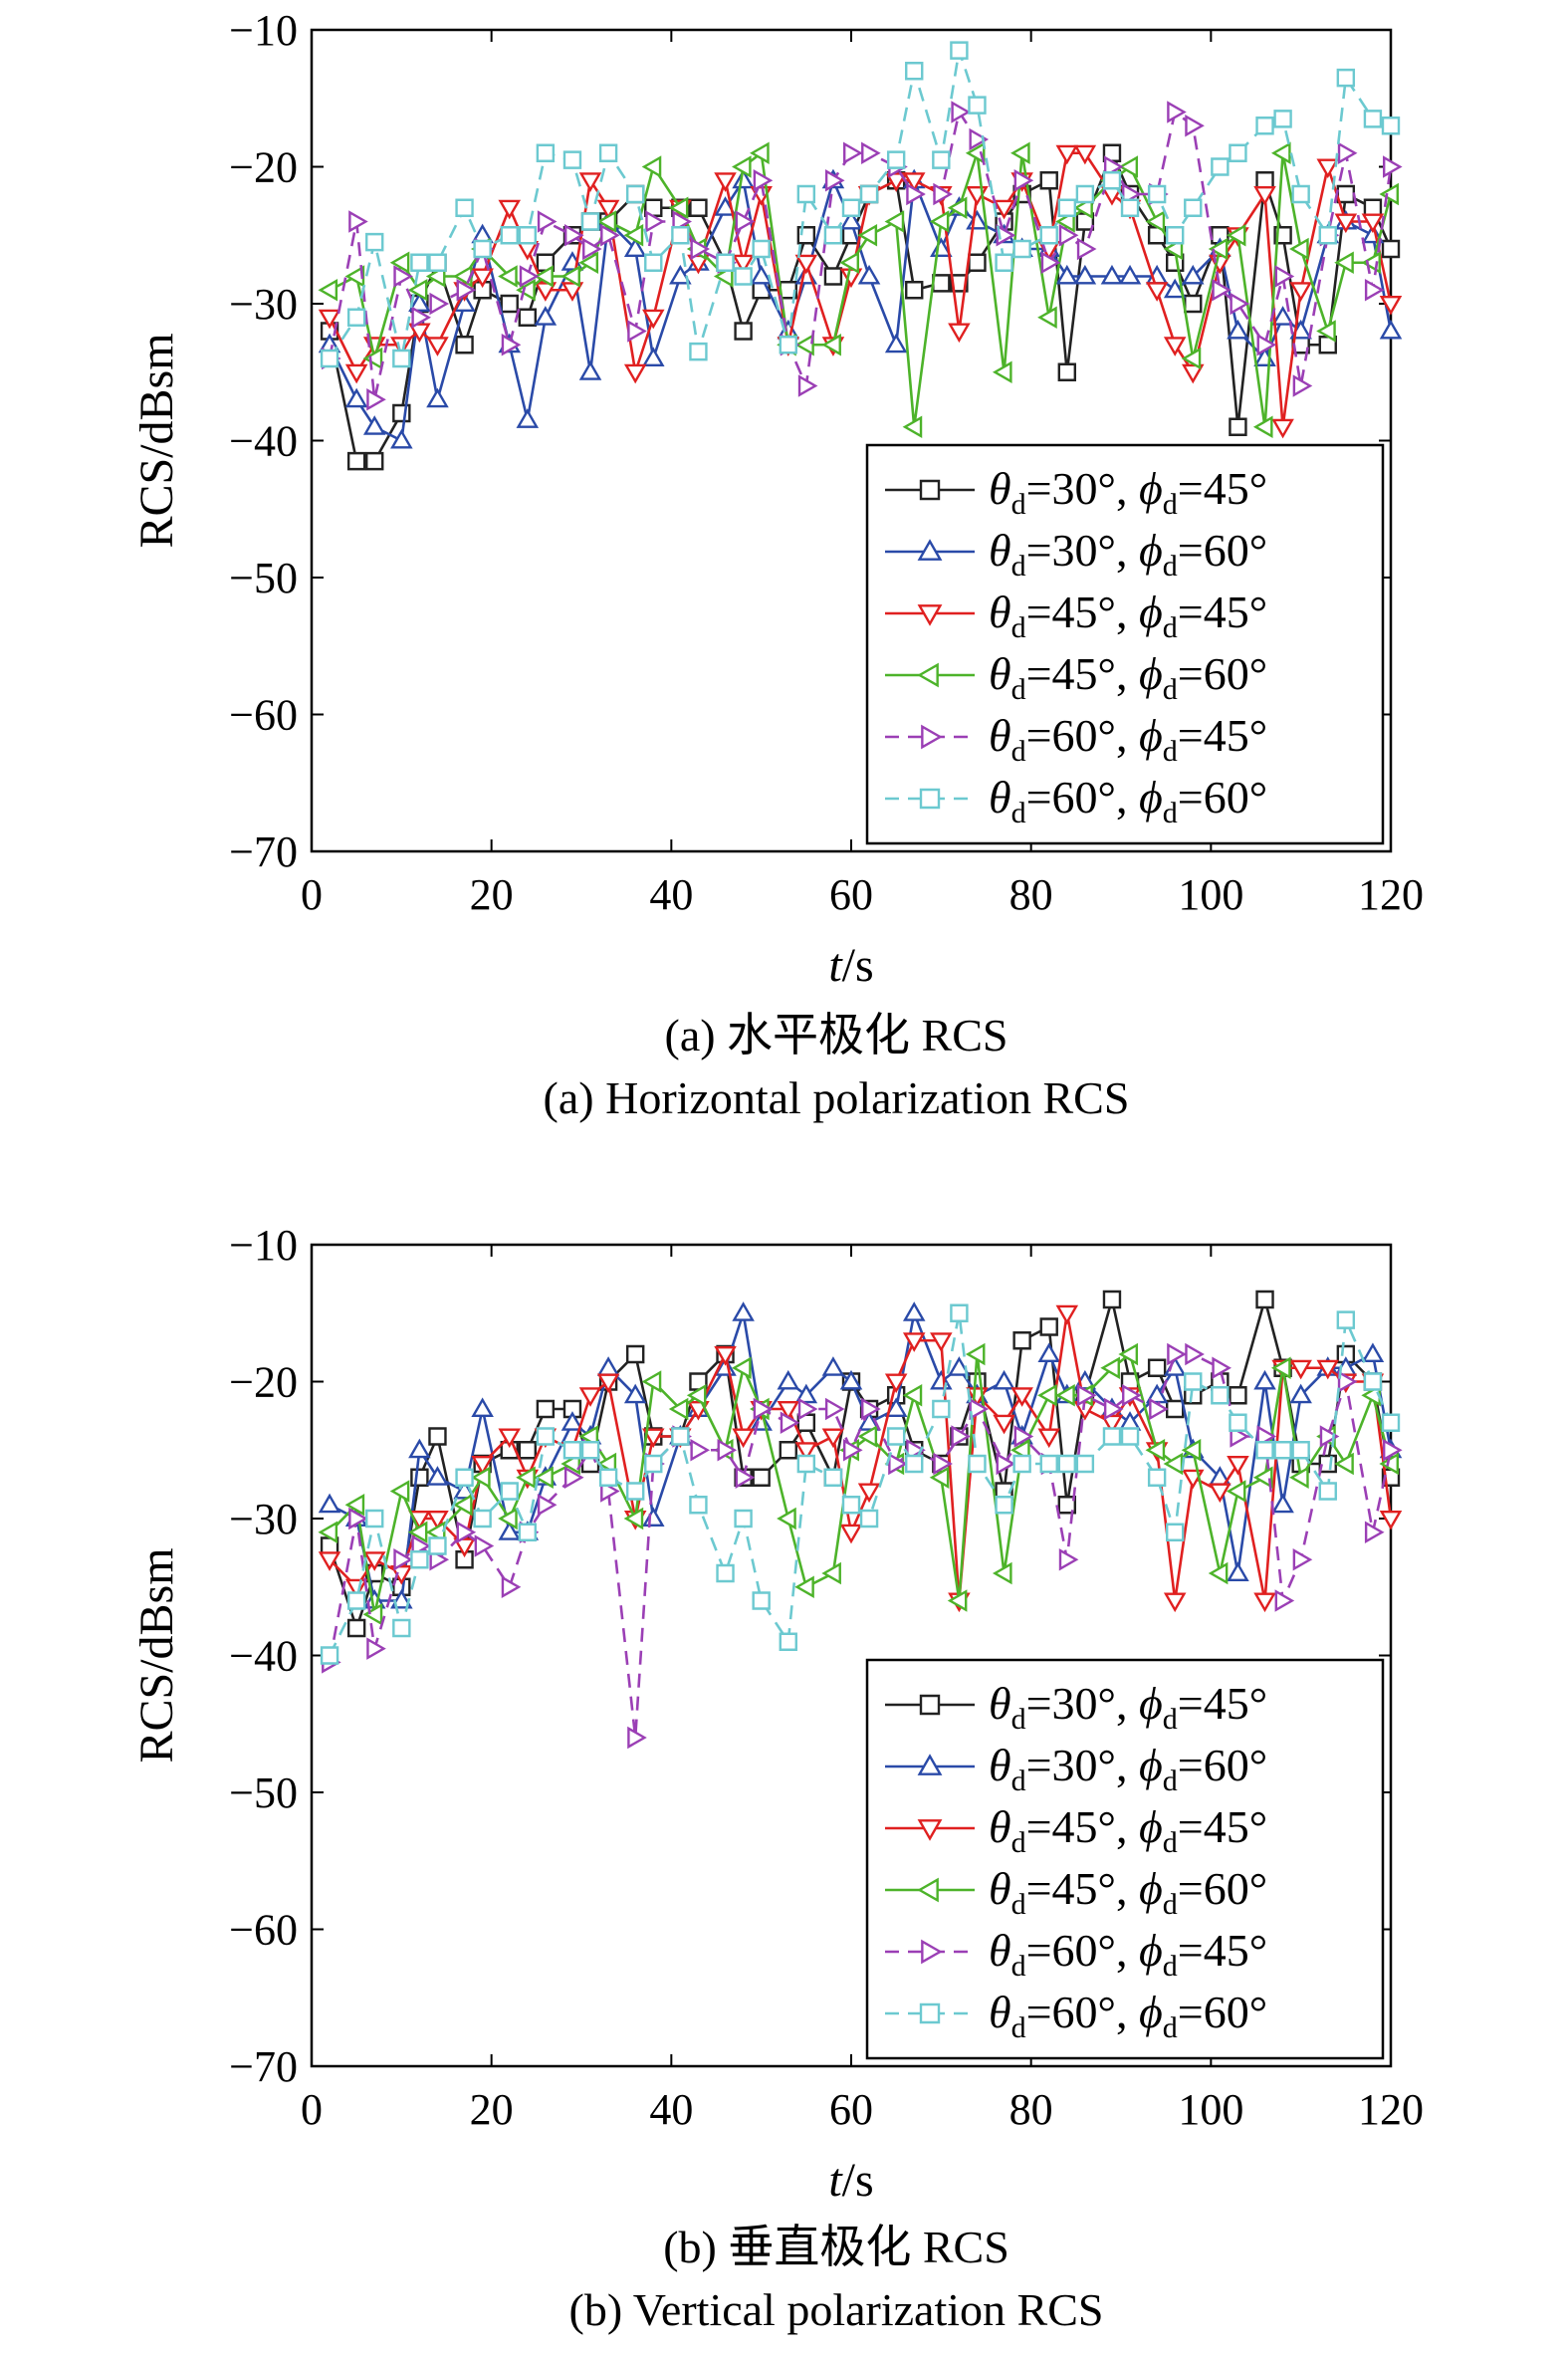  I want to click on y-axis-label: RCS/dBsm, so click(156, 440).